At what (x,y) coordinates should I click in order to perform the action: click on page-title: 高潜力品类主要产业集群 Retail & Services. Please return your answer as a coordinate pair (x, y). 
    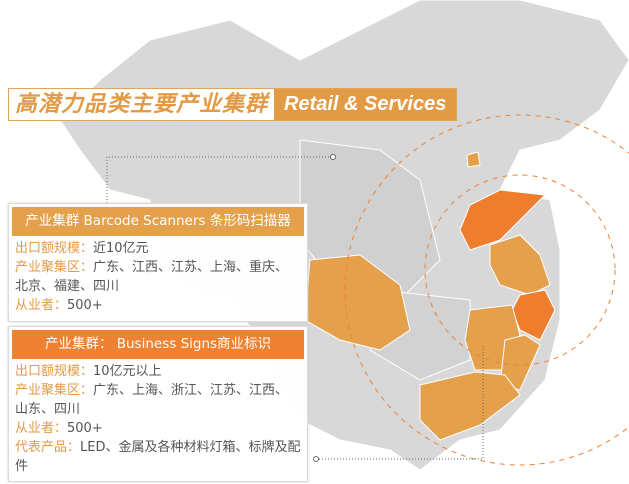
    Looking at the image, I should click on (233, 104).